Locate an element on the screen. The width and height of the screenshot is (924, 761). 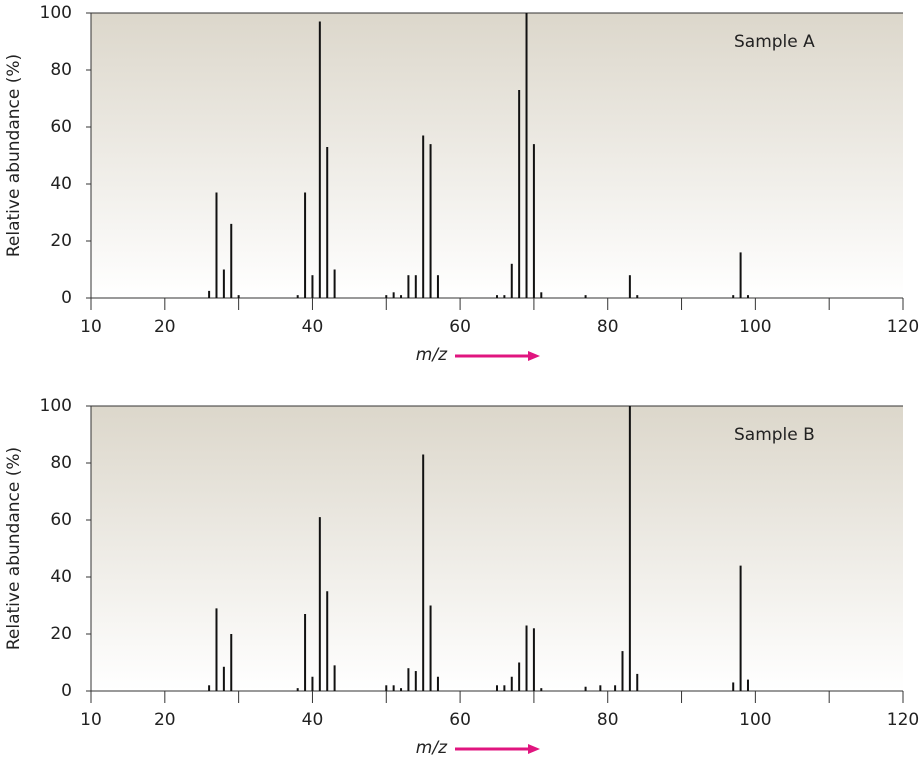
sample-label: Sample B is located at coordinates (774, 435).